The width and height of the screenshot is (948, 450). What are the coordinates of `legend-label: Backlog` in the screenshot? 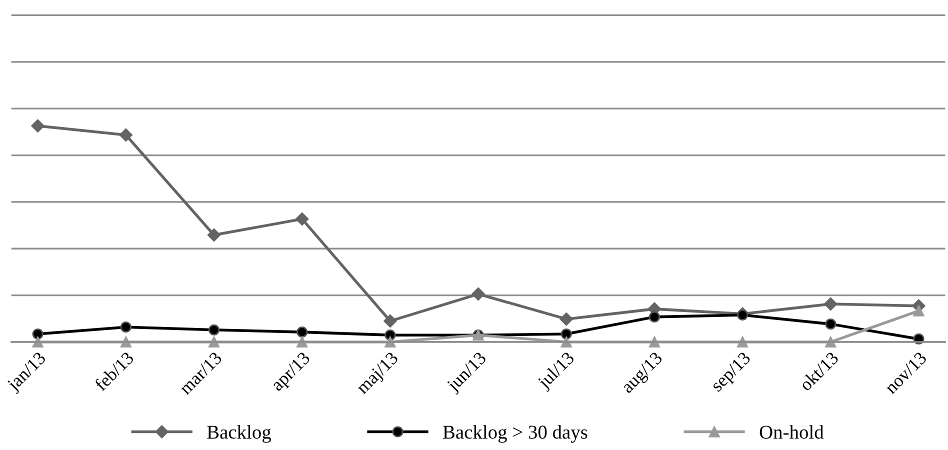 It's located at (239, 434).